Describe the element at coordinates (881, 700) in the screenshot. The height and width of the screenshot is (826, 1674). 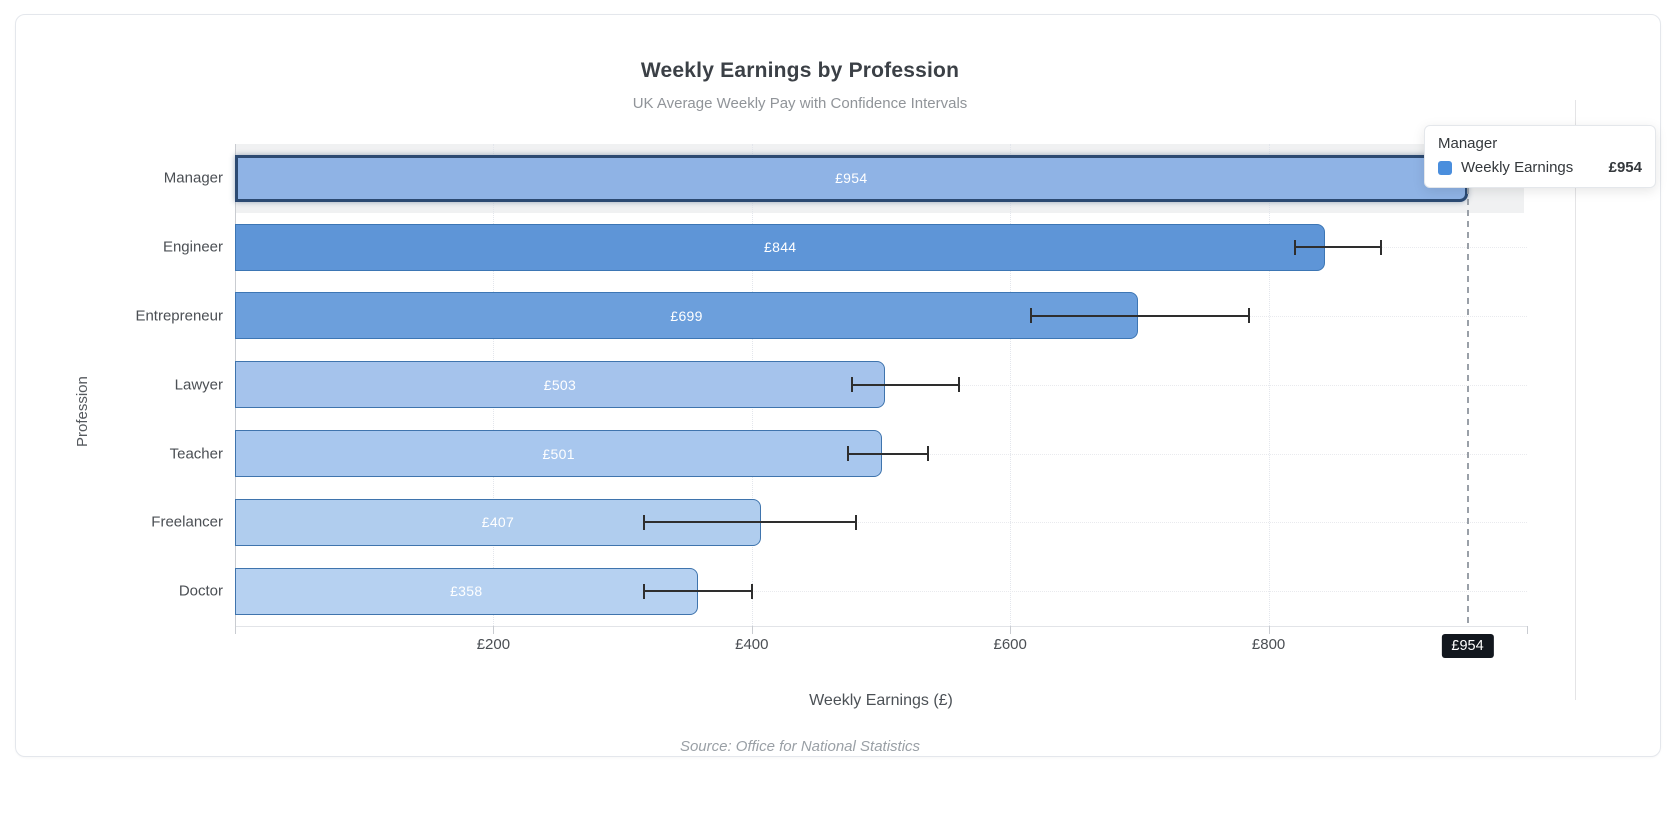
I see `x-axis-title: Weekly Earnings (£)` at that location.